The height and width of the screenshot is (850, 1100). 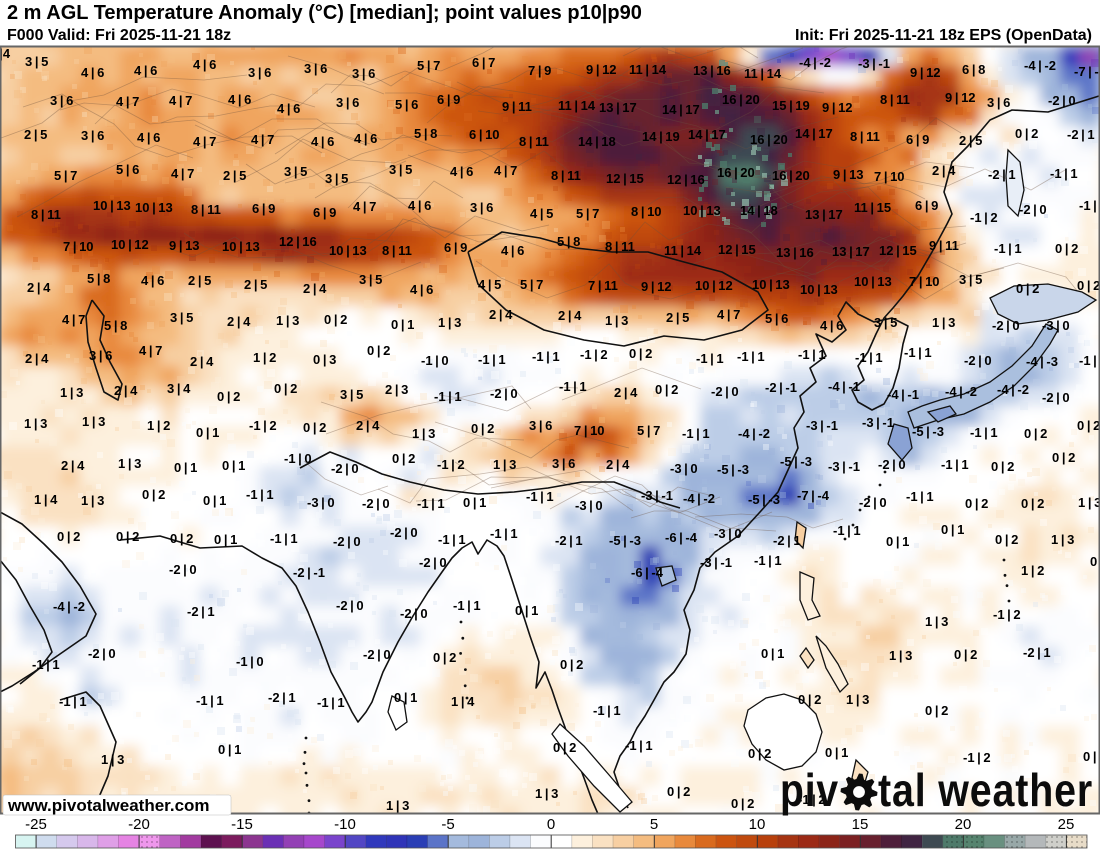 What do you see at coordinates (741, 99) in the screenshot?
I see `svg-text: 16 | 20` at bounding box center [741, 99].